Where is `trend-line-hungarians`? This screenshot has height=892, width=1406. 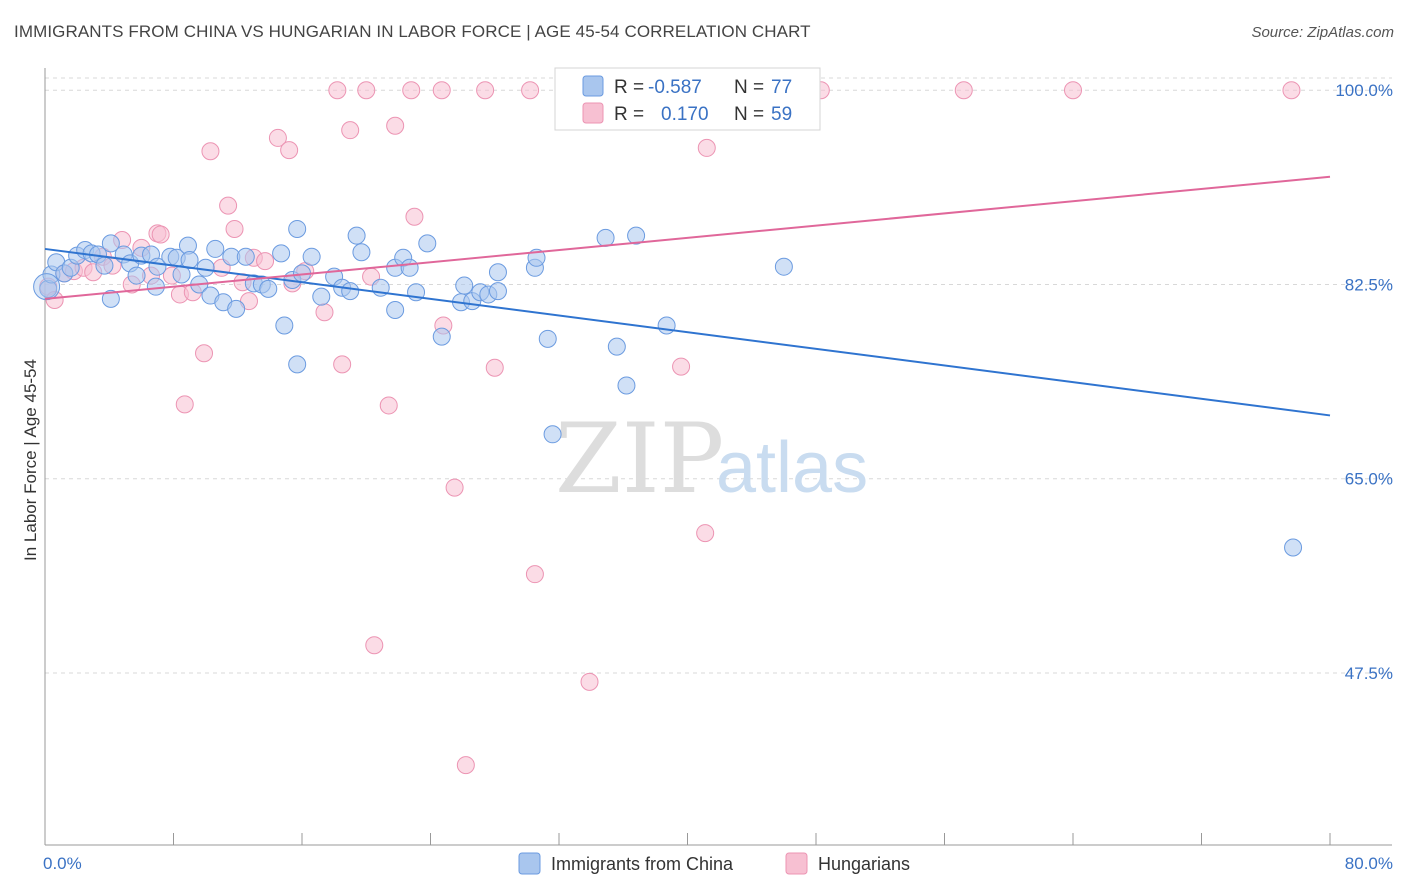
trend-line-hungarians is located at coordinates (687, 237).